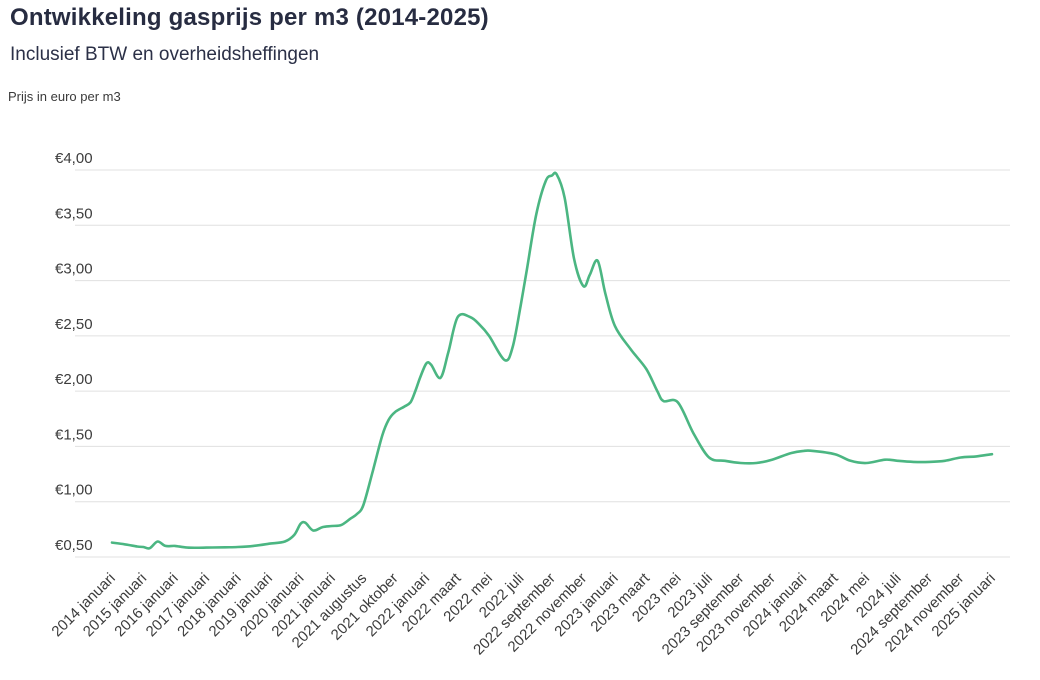 This screenshot has width=1040, height=680. Describe the element at coordinates (74, 352) in the screenshot. I see `y-axis-labels: €4,00 €3,50 €3,00 €2,50 €2,00 €1,50 €1,00 €0,50` at that location.